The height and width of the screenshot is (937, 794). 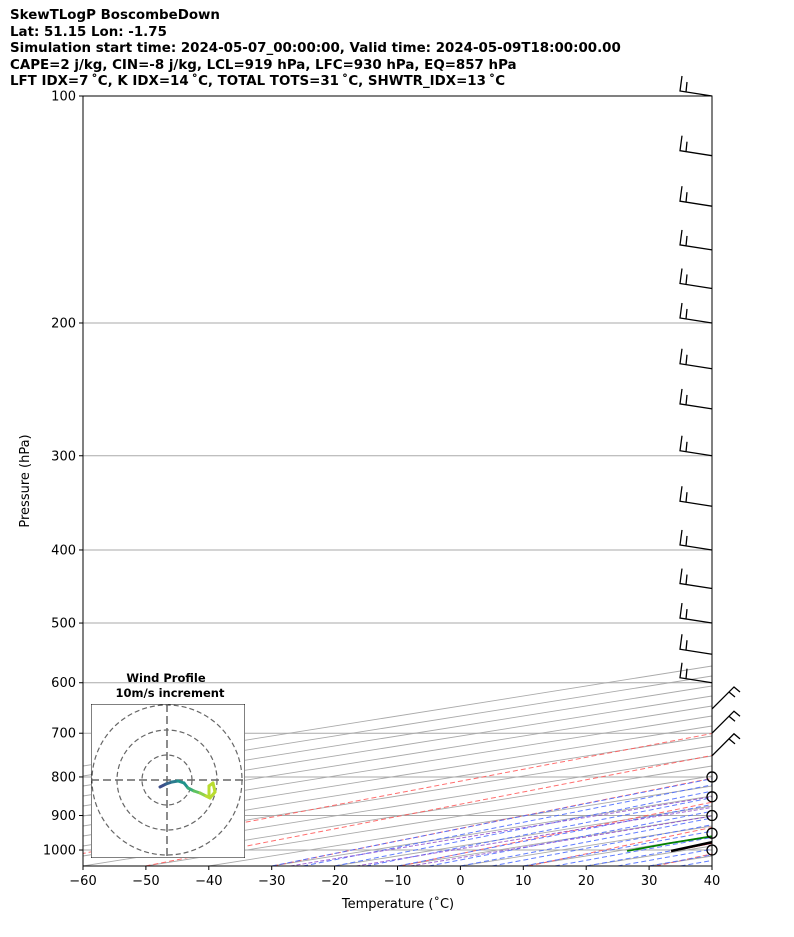 I want to click on x-tick-label: 0, so click(x=460, y=881).